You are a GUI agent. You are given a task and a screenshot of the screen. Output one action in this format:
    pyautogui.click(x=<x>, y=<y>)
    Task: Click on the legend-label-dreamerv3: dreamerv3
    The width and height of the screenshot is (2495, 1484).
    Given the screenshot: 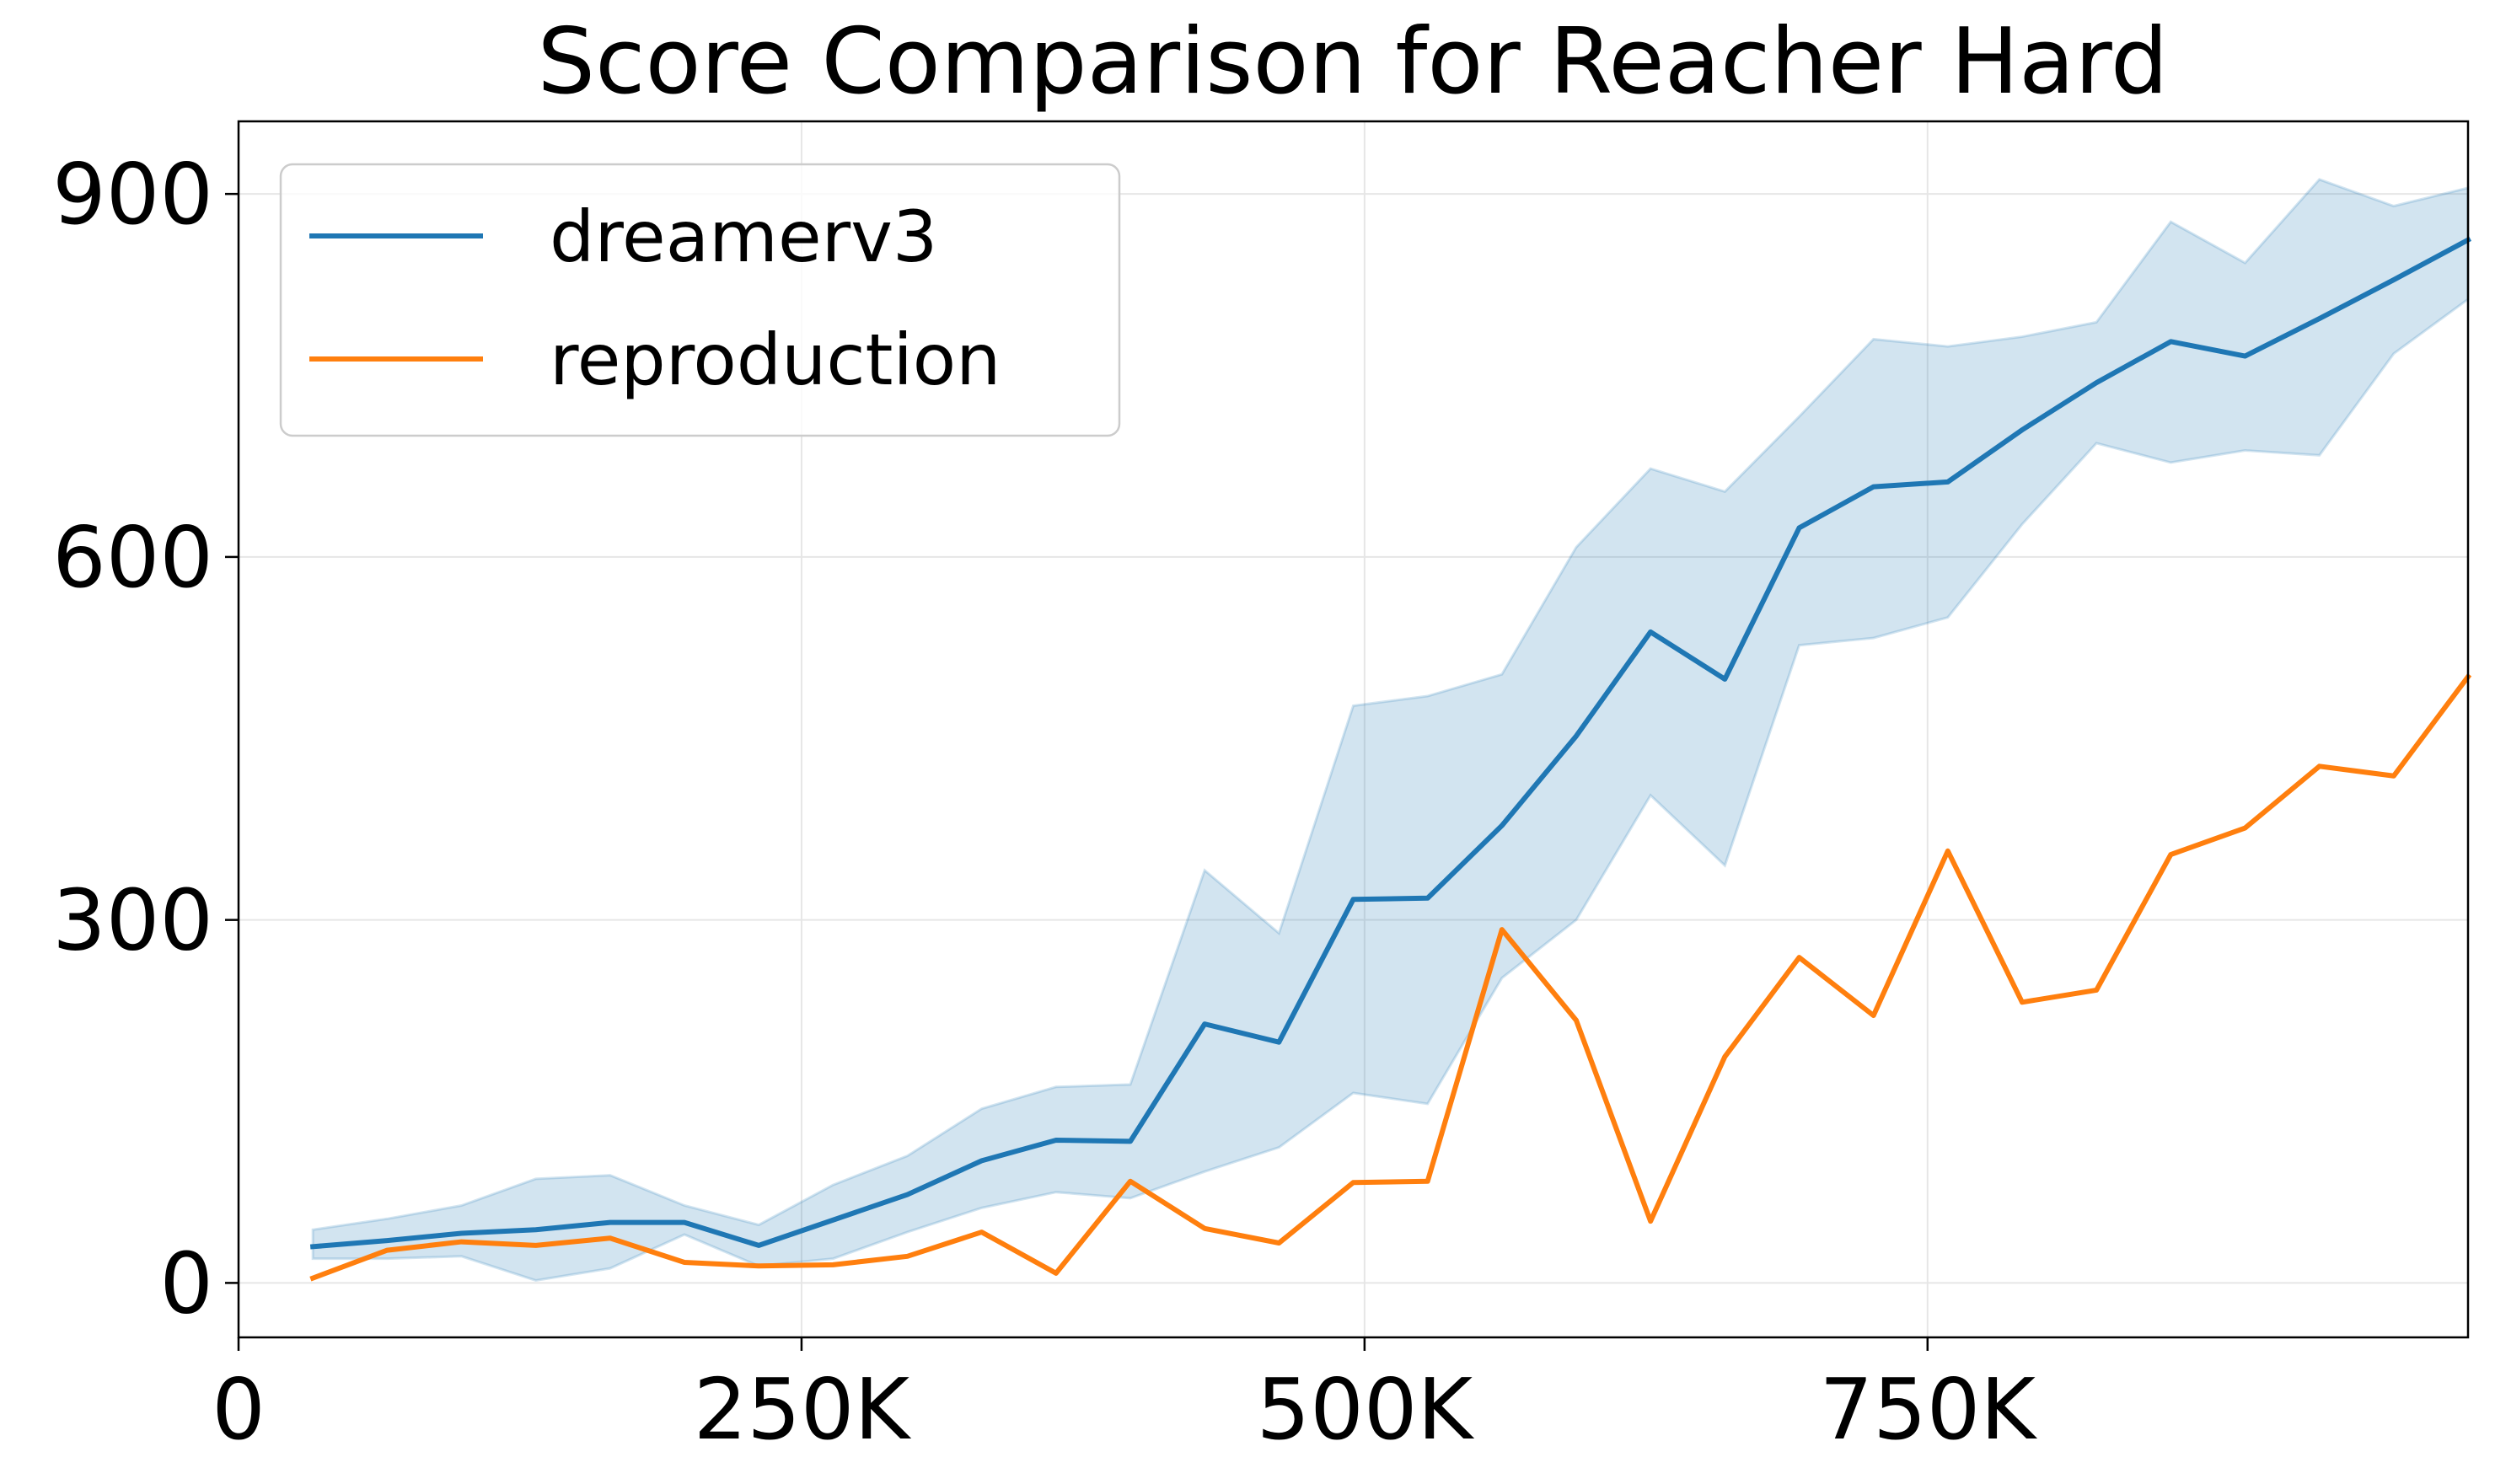 What is the action you would take?
    pyautogui.click(x=743, y=237)
    